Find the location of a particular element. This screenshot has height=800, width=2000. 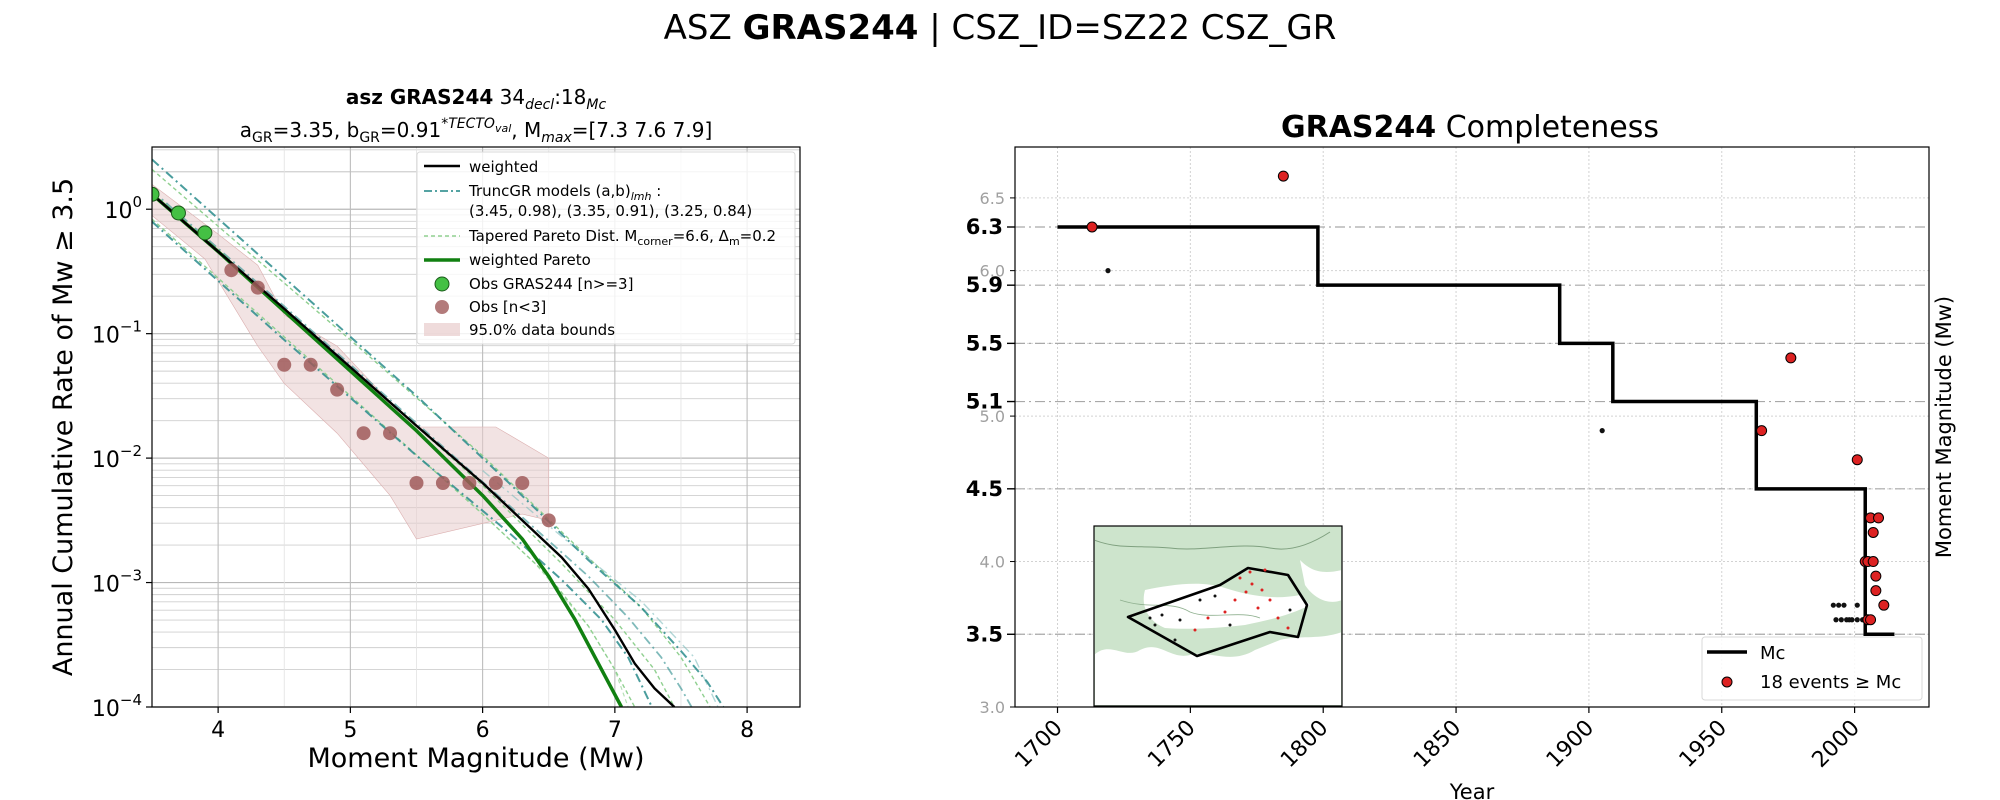

legend-swatch-events is located at coordinates (1727, 682).